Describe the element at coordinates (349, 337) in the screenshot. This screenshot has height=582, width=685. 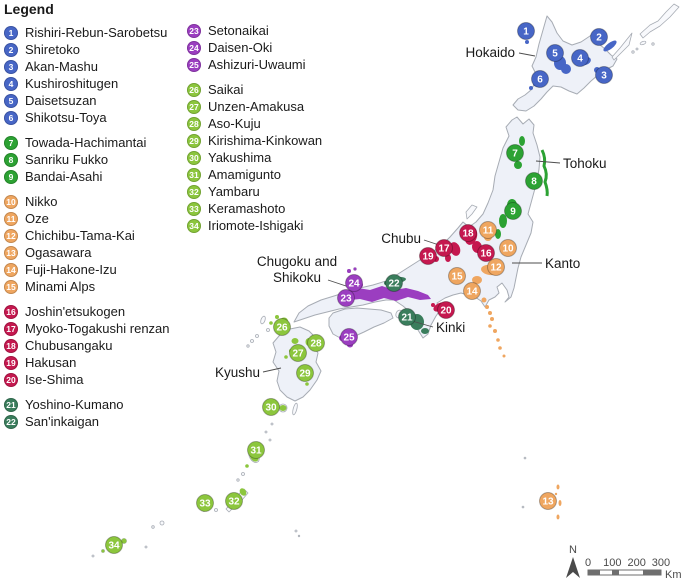
I see `park-marker-number: 25` at that location.